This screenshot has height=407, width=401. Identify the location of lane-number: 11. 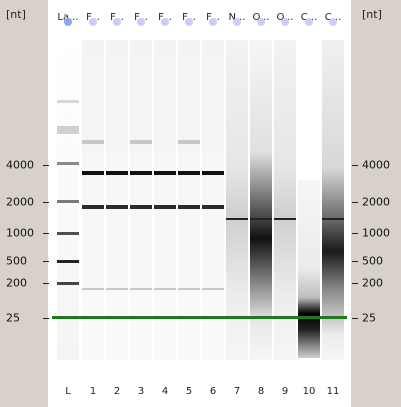
(333, 391).